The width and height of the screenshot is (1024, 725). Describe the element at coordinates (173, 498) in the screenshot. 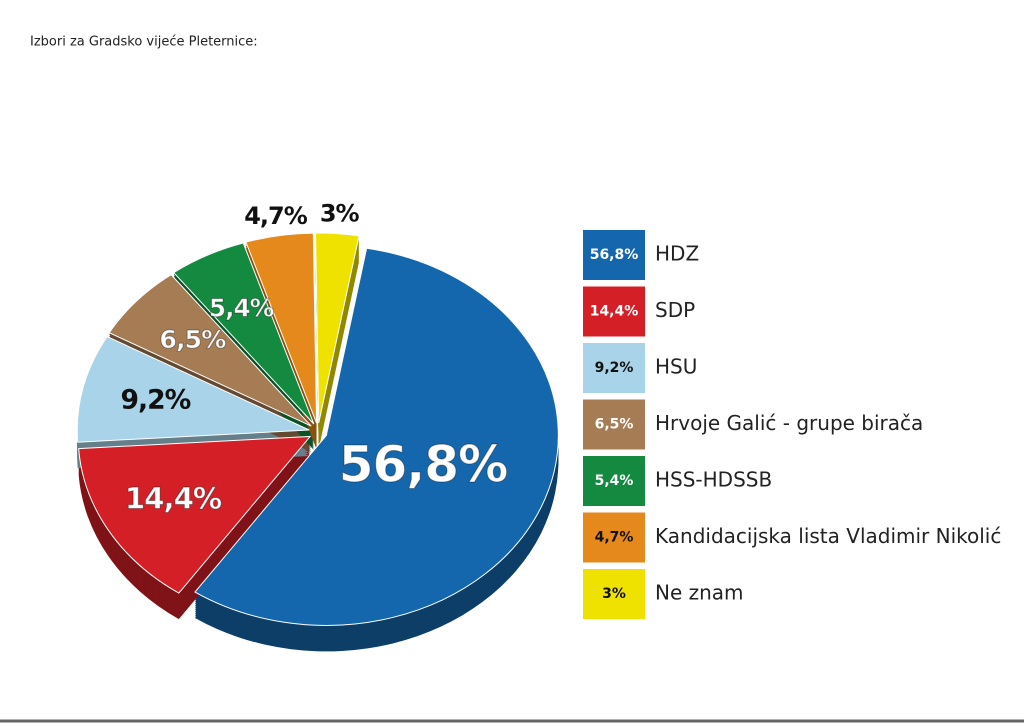

I see `data-label: 14,4%` at that location.